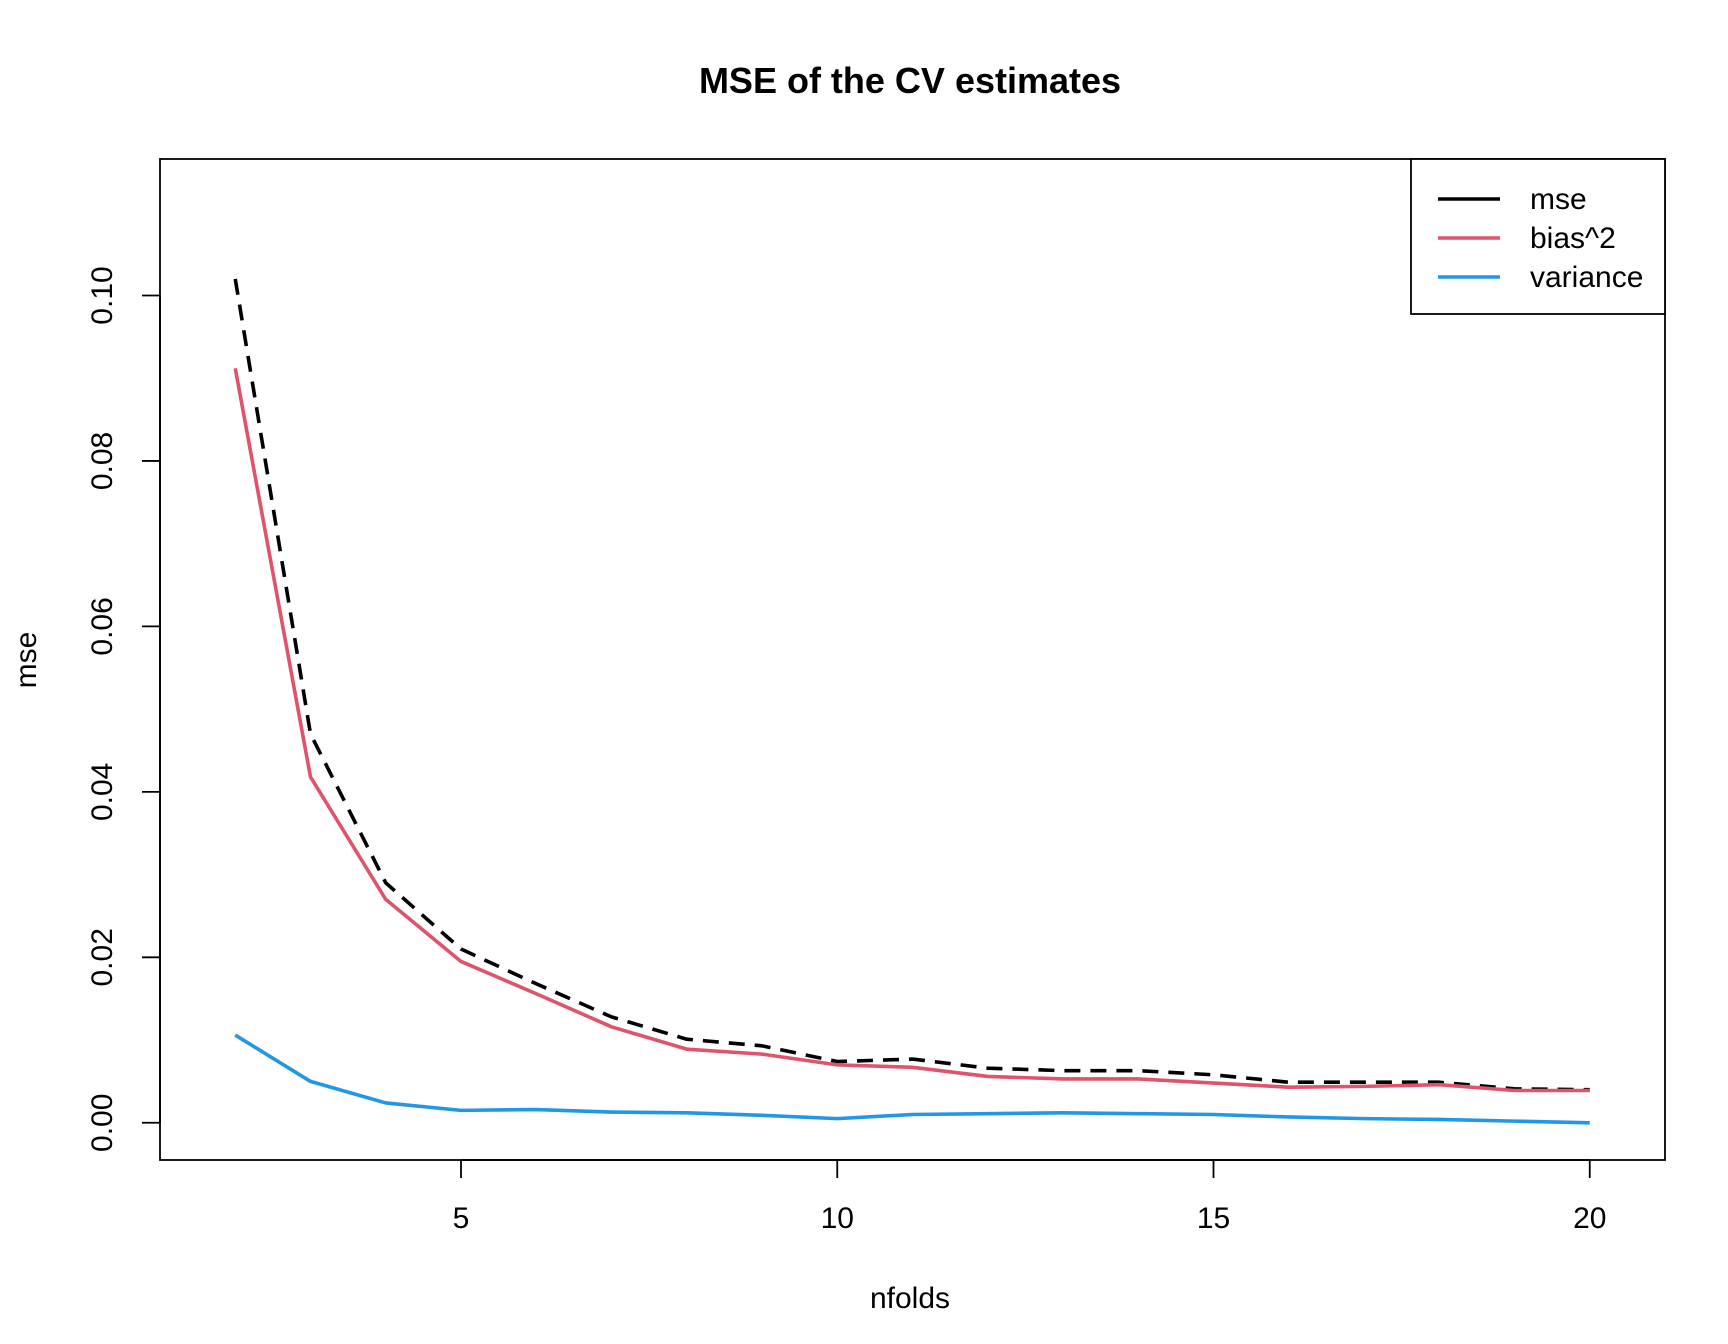 The height and width of the screenshot is (1344, 1728). I want to click on y-tick-label: 0.06, so click(102, 626).